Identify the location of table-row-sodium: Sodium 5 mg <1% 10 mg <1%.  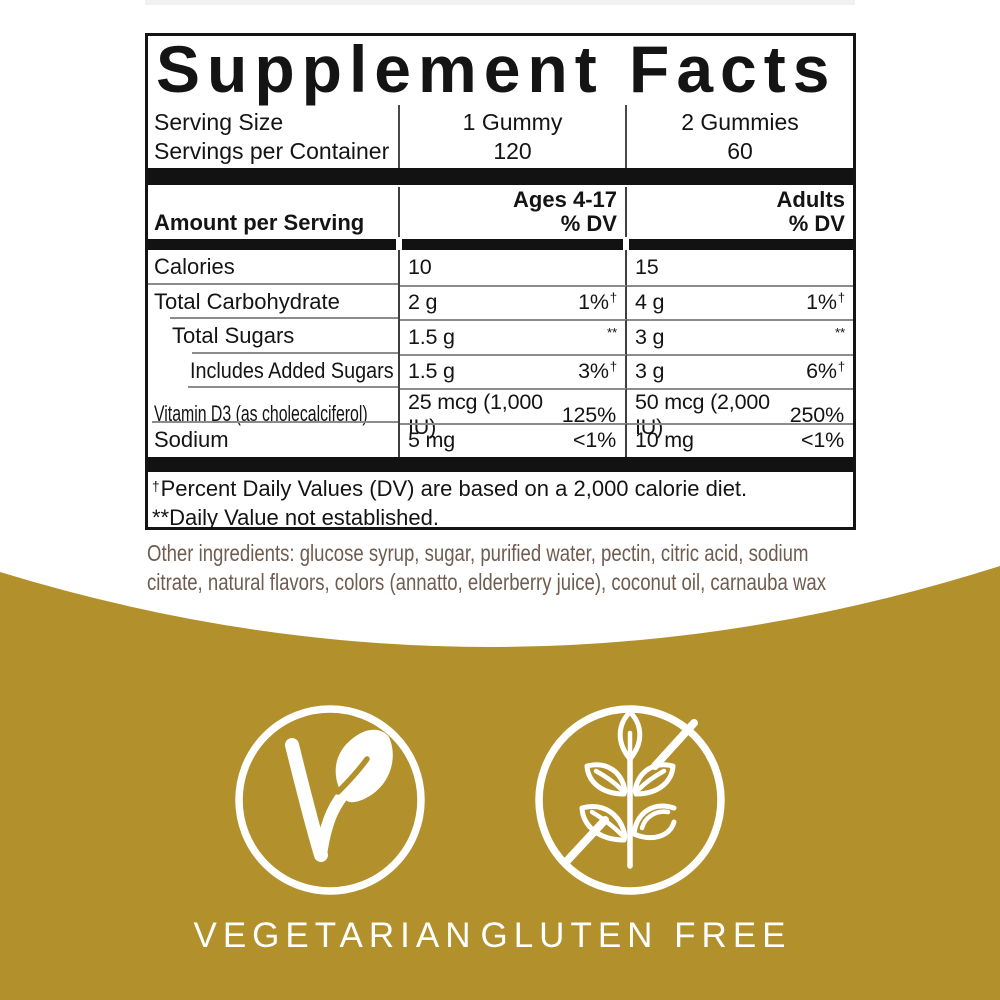
(500, 438).